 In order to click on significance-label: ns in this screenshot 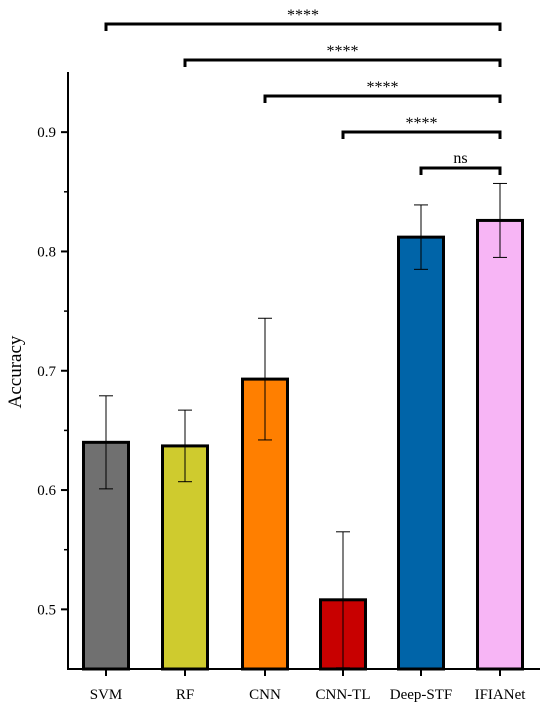, I will do `click(460, 158)`.